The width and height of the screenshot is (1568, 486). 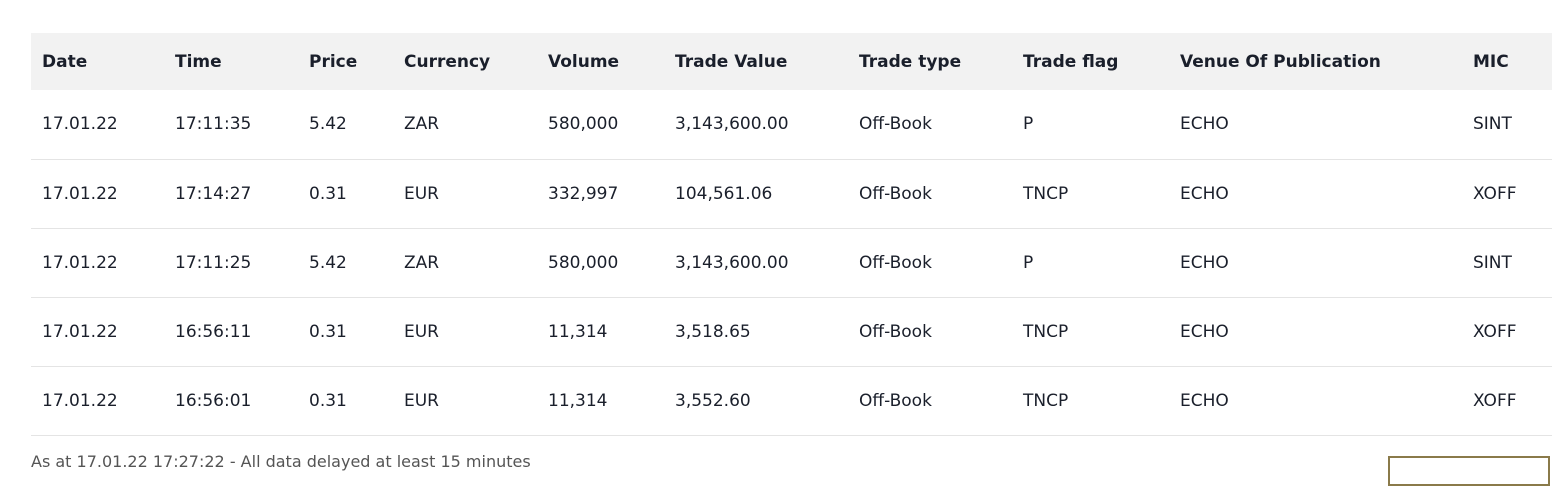 What do you see at coordinates (213, 124) in the screenshot?
I see `cell-time: 17:11:35` at bounding box center [213, 124].